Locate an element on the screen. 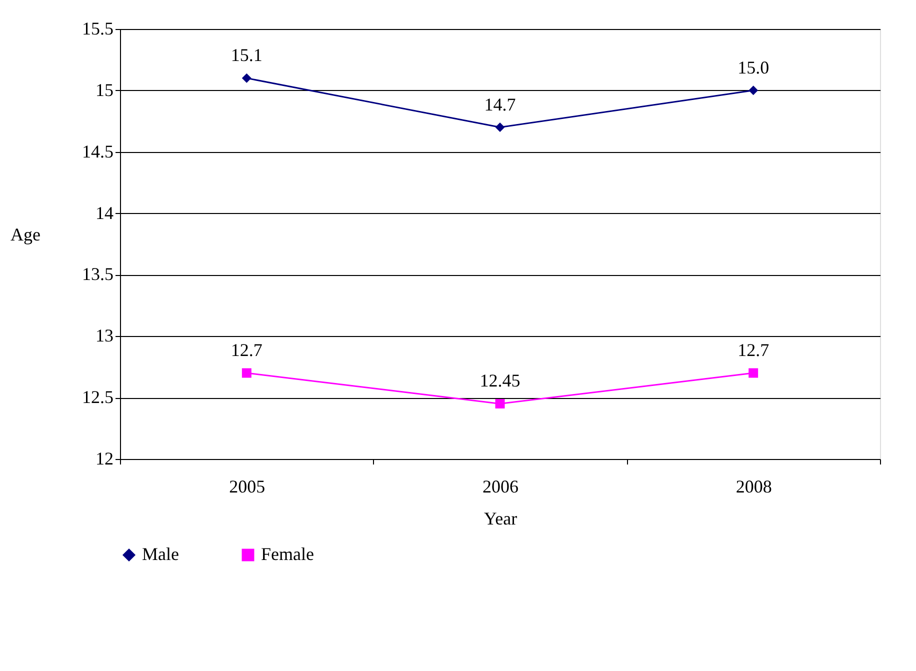  y-tick-label: 15.5 is located at coordinates (98, 28).